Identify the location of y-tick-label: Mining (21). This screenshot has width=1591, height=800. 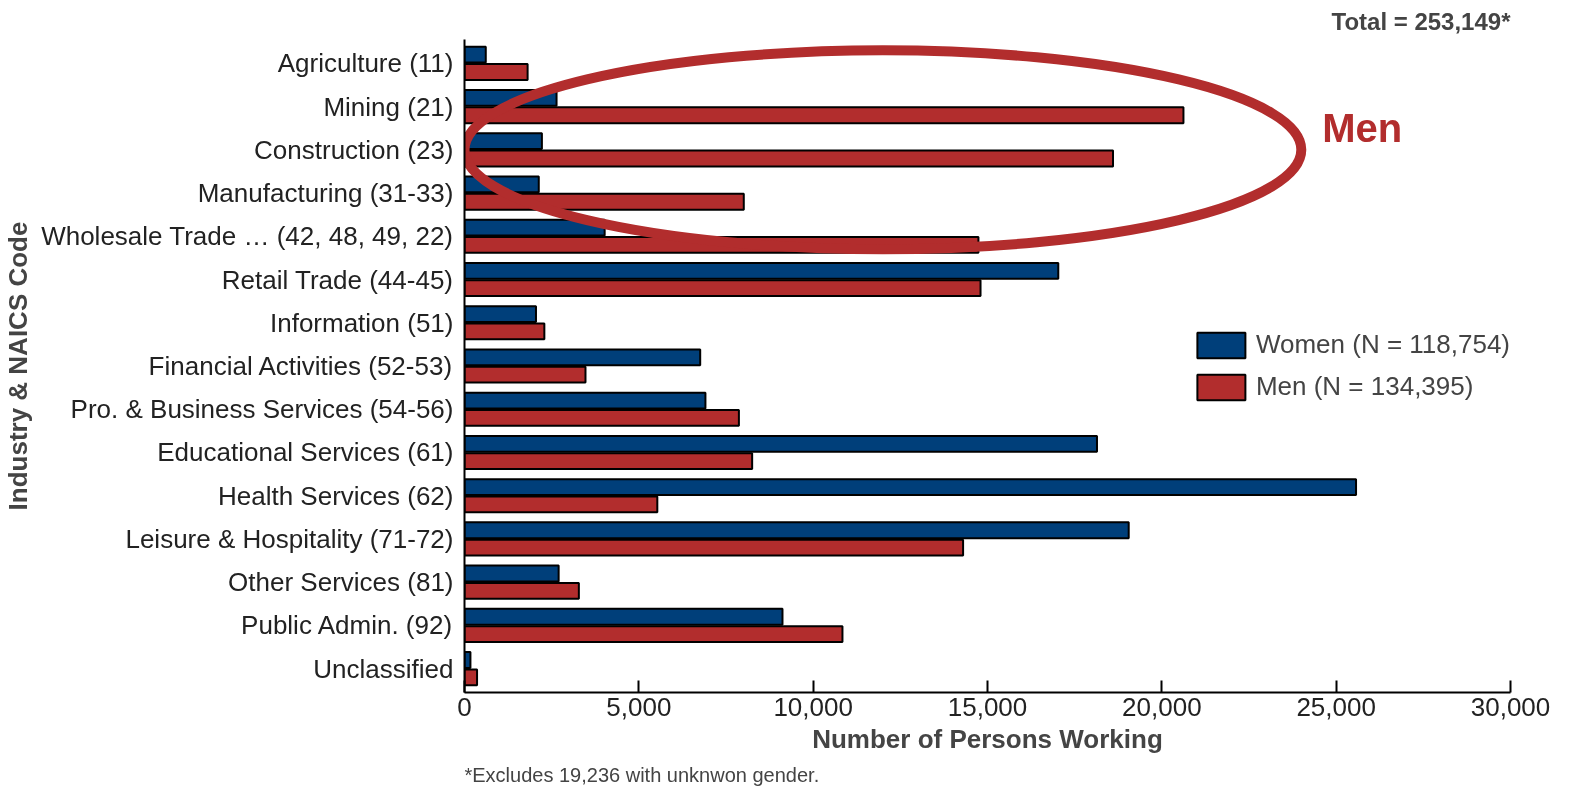
(388, 106).